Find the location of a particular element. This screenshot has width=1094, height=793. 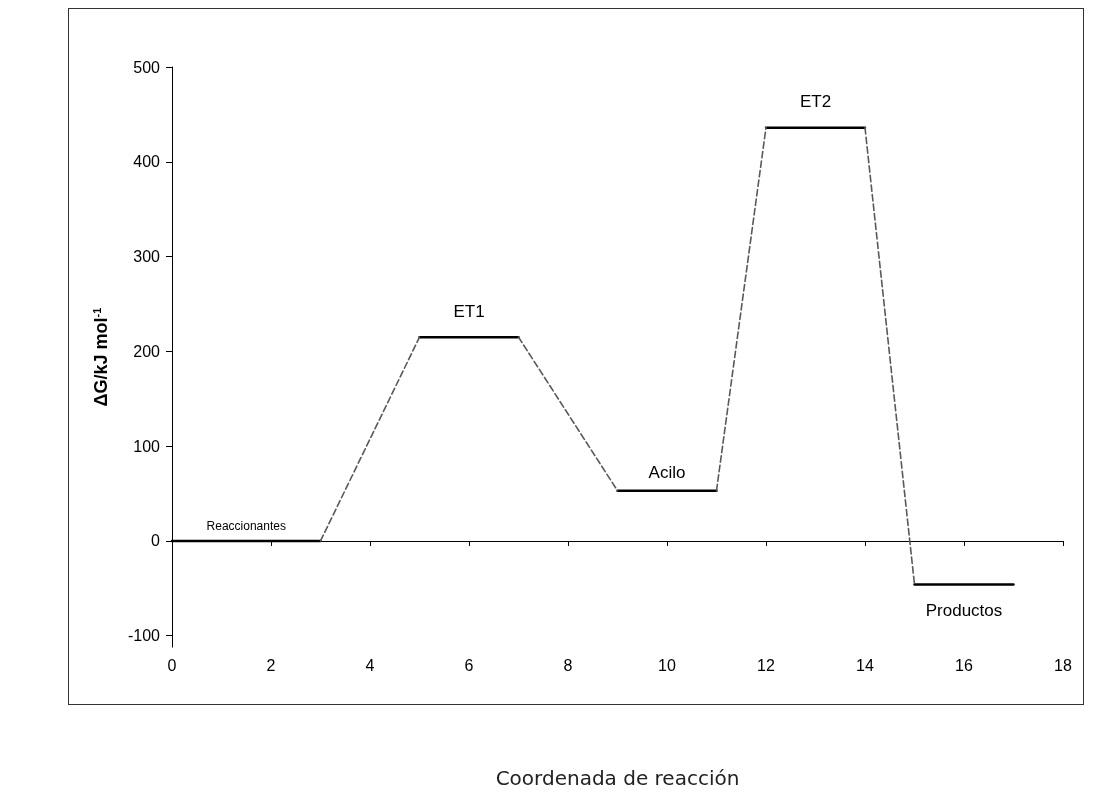

annotation: Reaccionantes is located at coordinates (246, 525).